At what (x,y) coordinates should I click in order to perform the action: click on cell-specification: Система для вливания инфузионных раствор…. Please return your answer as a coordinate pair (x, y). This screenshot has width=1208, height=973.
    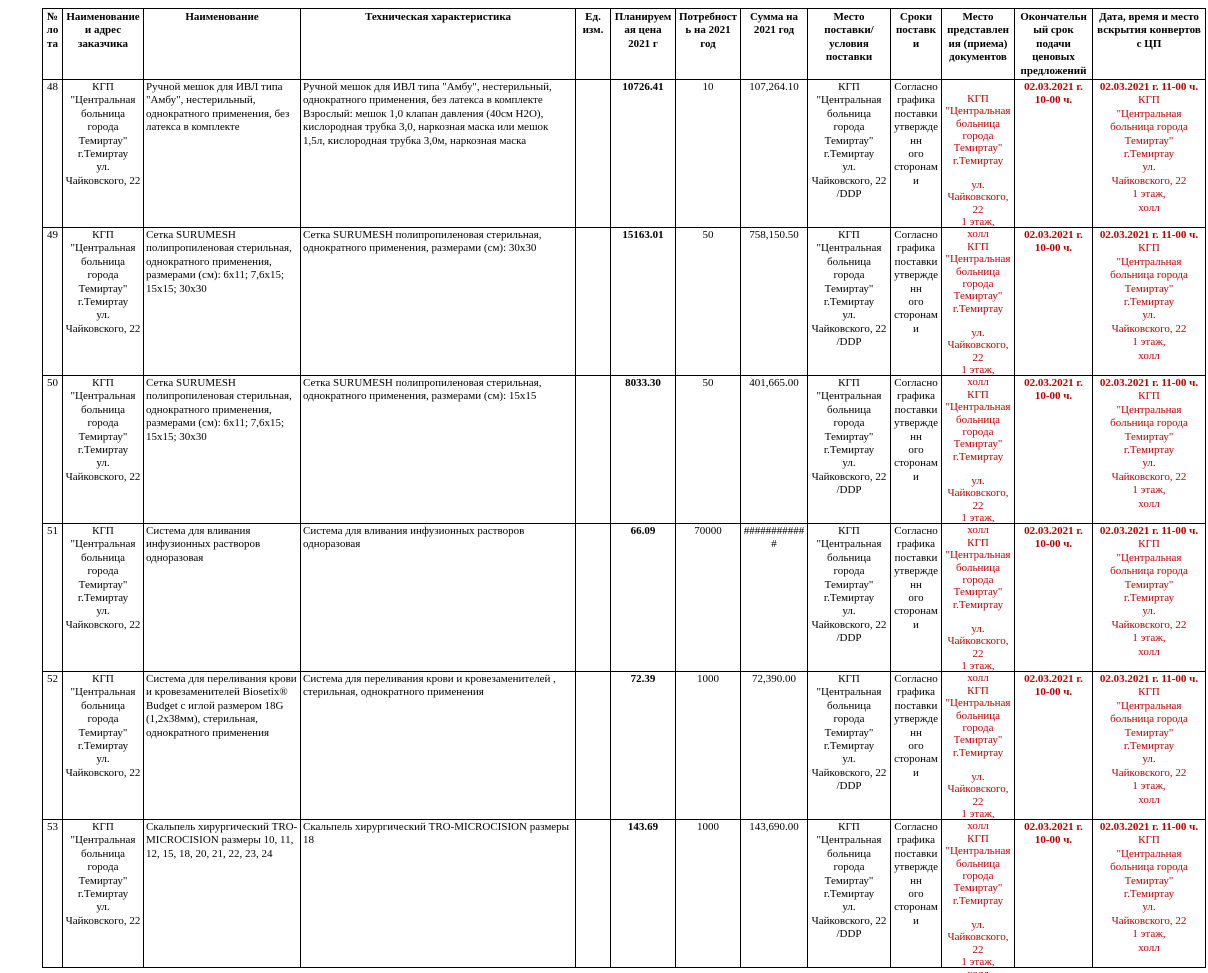
    Looking at the image, I should click on (438, 598).